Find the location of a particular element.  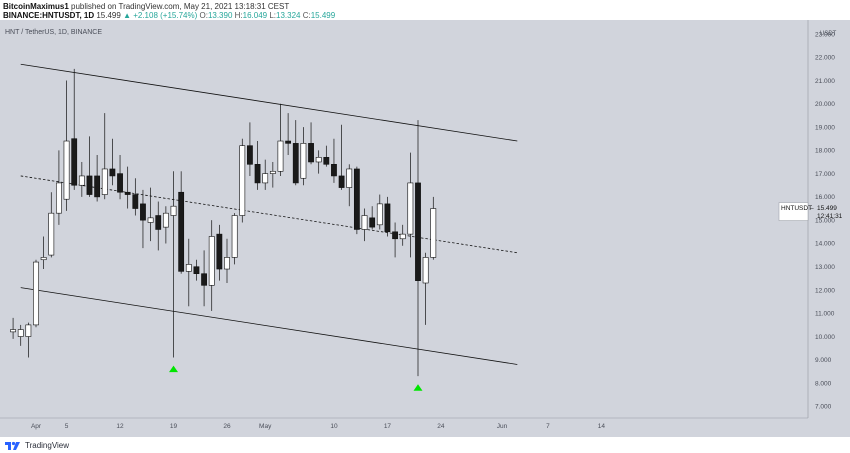

y-tick-label: 7.000 is located at coordinates (823, 407).